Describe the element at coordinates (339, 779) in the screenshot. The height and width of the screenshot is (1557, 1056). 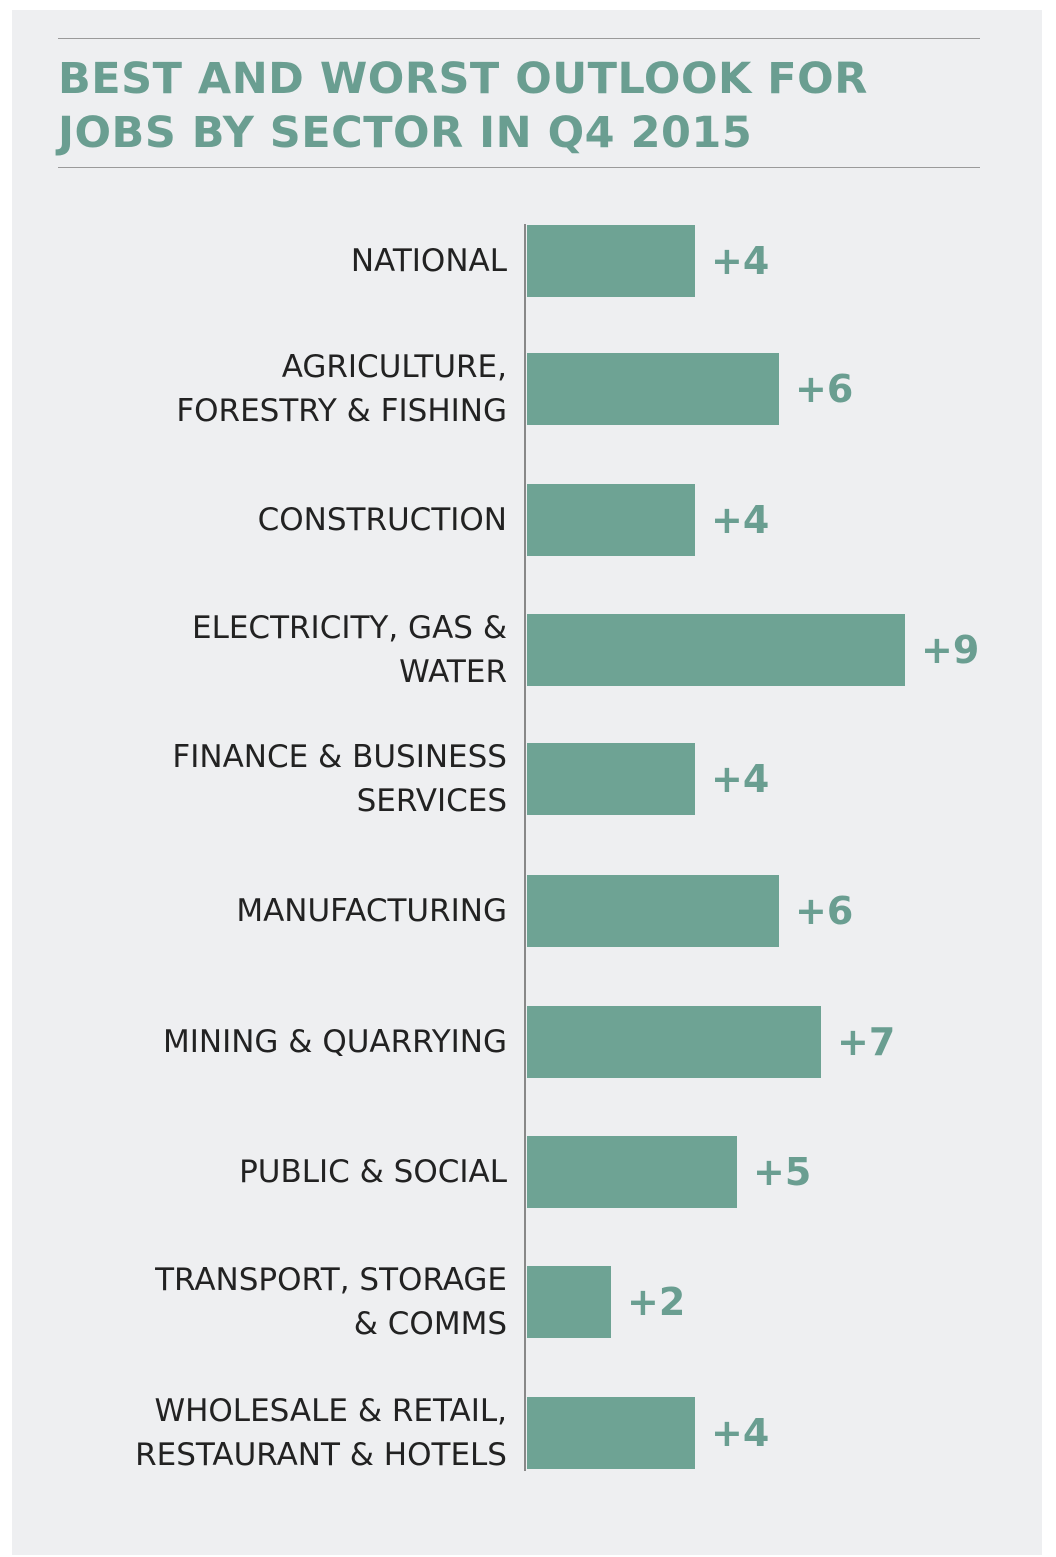
I see `category-label: FINANCE & BUSINESS SERVICES` at that location.